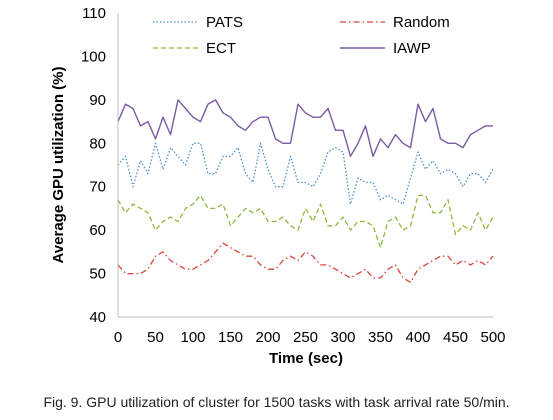 Image resolution: width=553 pixels, height=420 pixels. I want to click on x-tick-label: 300, so click(342, 337).